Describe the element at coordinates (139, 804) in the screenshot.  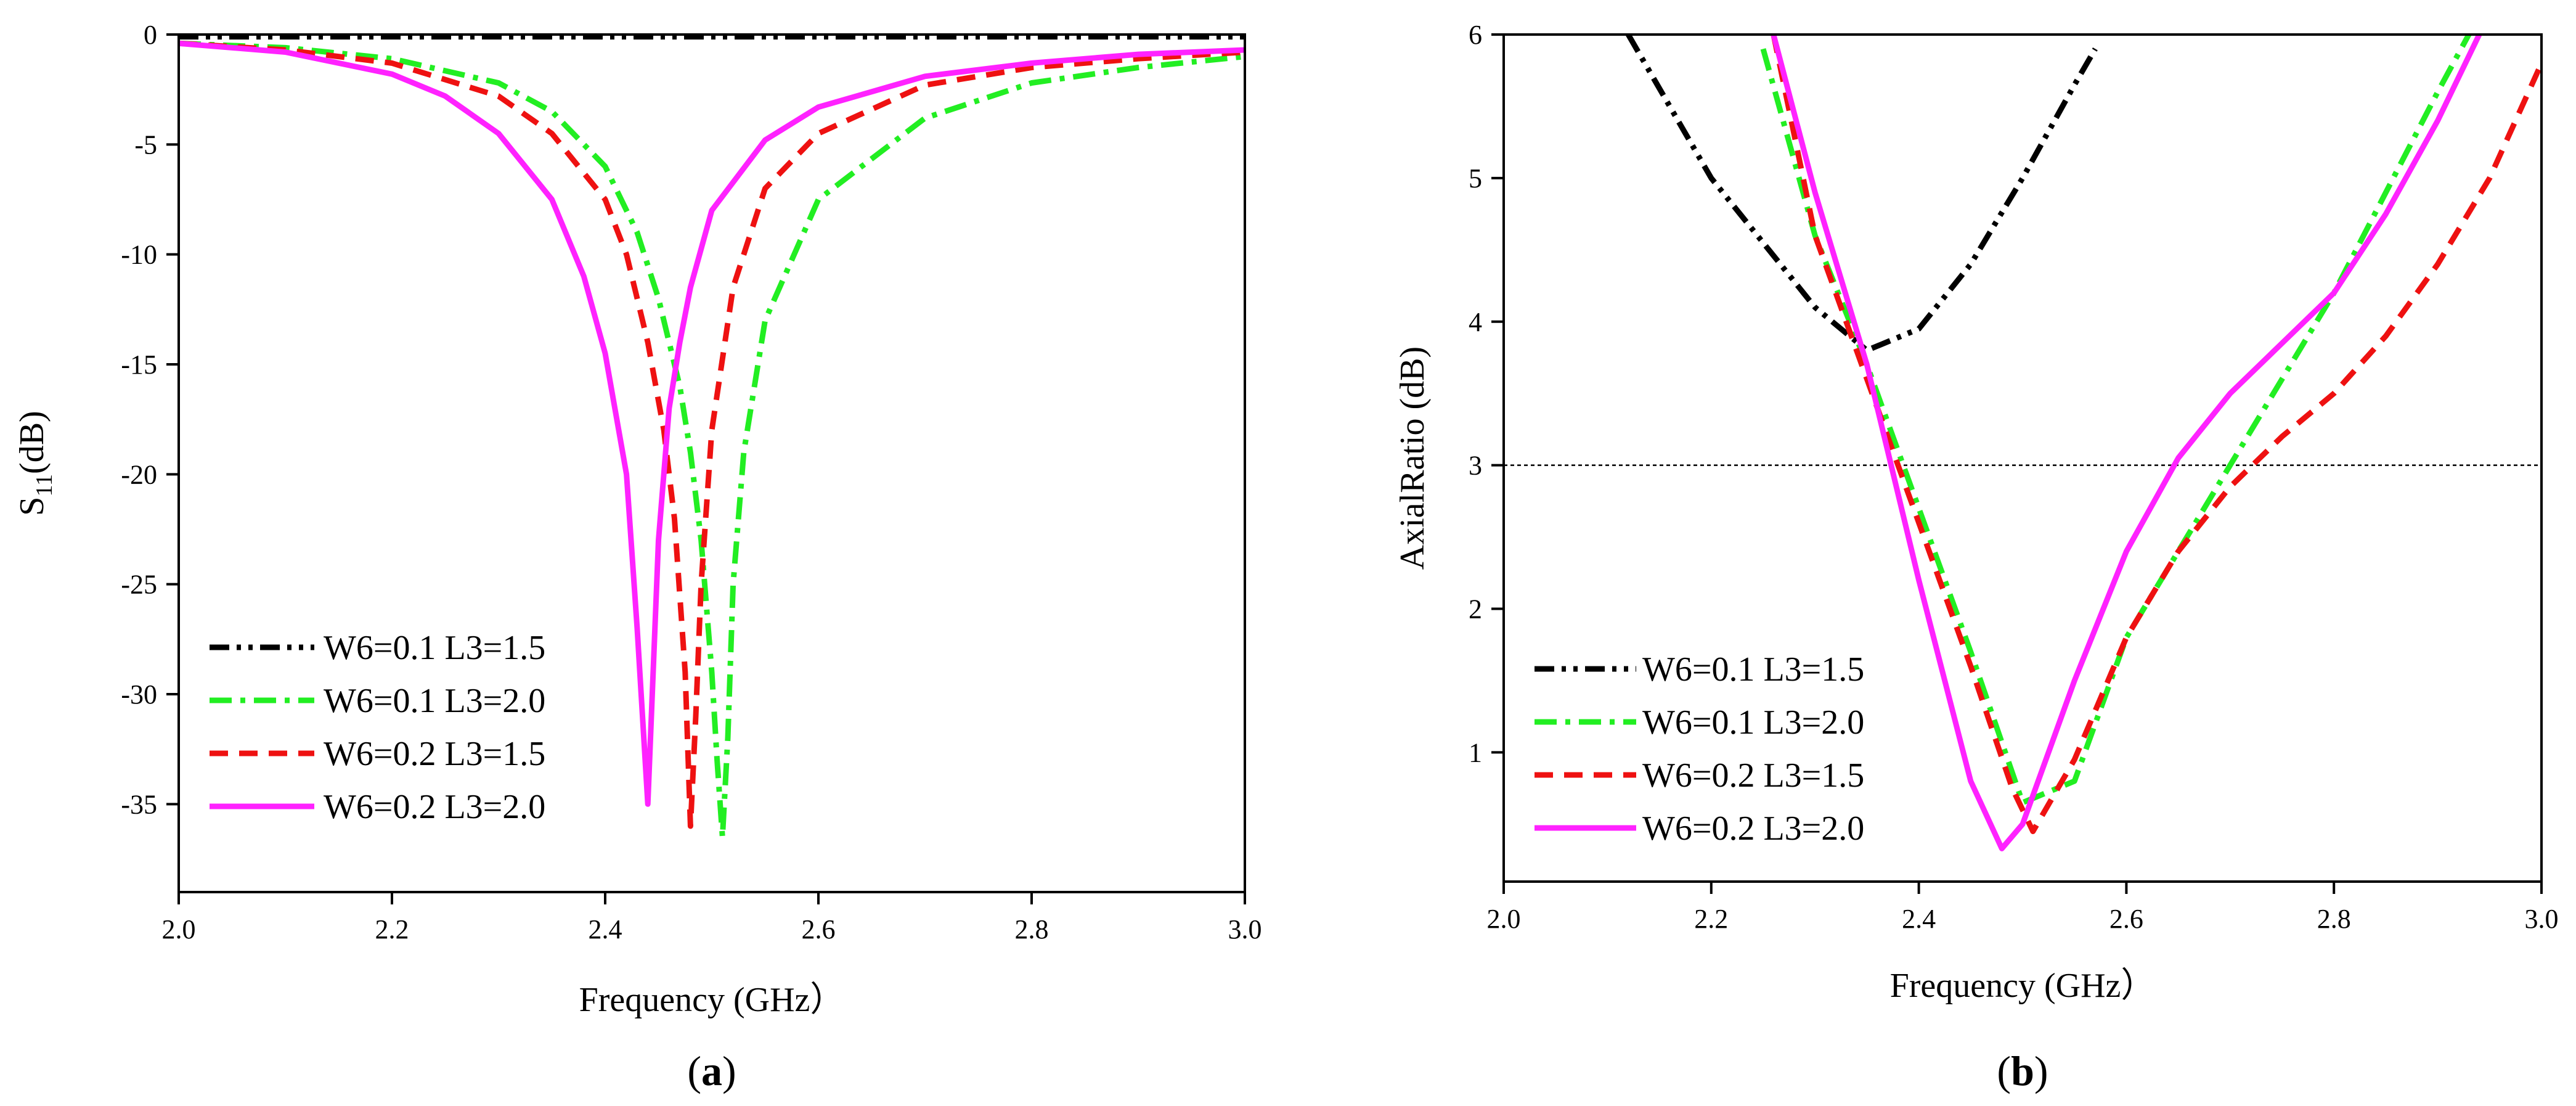
I see `y-tick-label: -35` at that location.